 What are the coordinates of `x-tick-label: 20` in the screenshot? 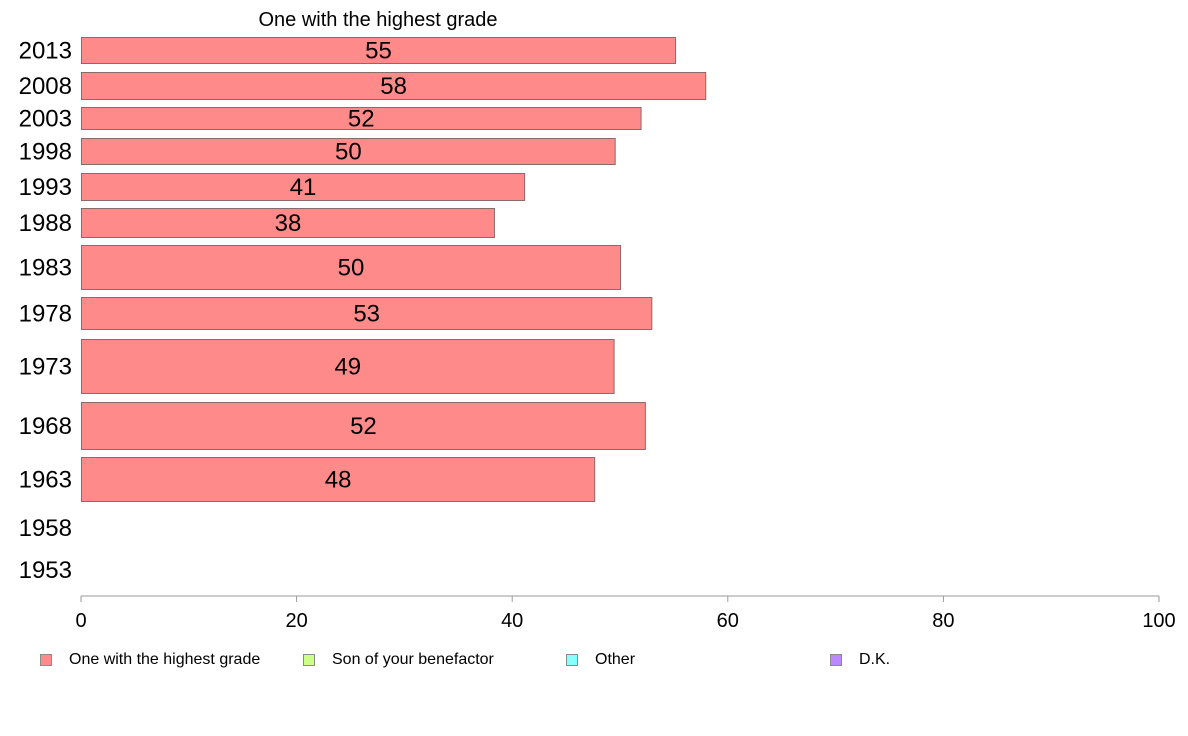 It's located at (296, 621).